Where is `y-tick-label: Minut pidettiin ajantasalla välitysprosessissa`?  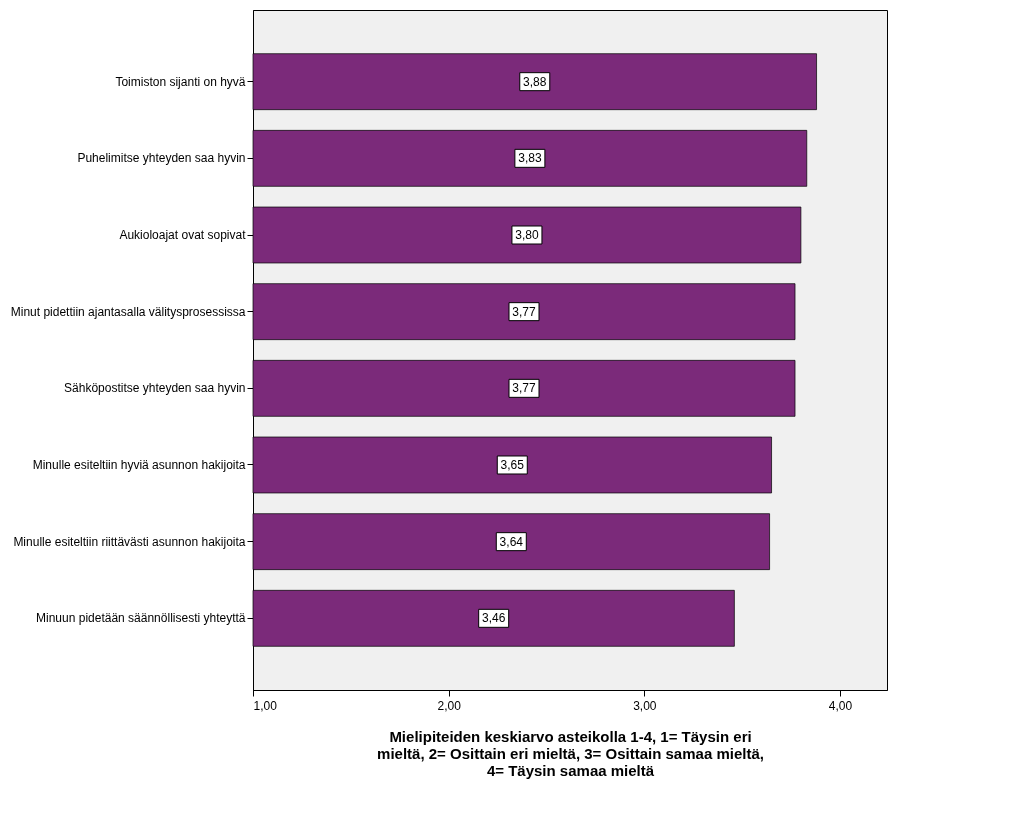 y-tick-label: Minut pidettiin ajantasalla välitysprosessissa is located at coordinates (128, 311).